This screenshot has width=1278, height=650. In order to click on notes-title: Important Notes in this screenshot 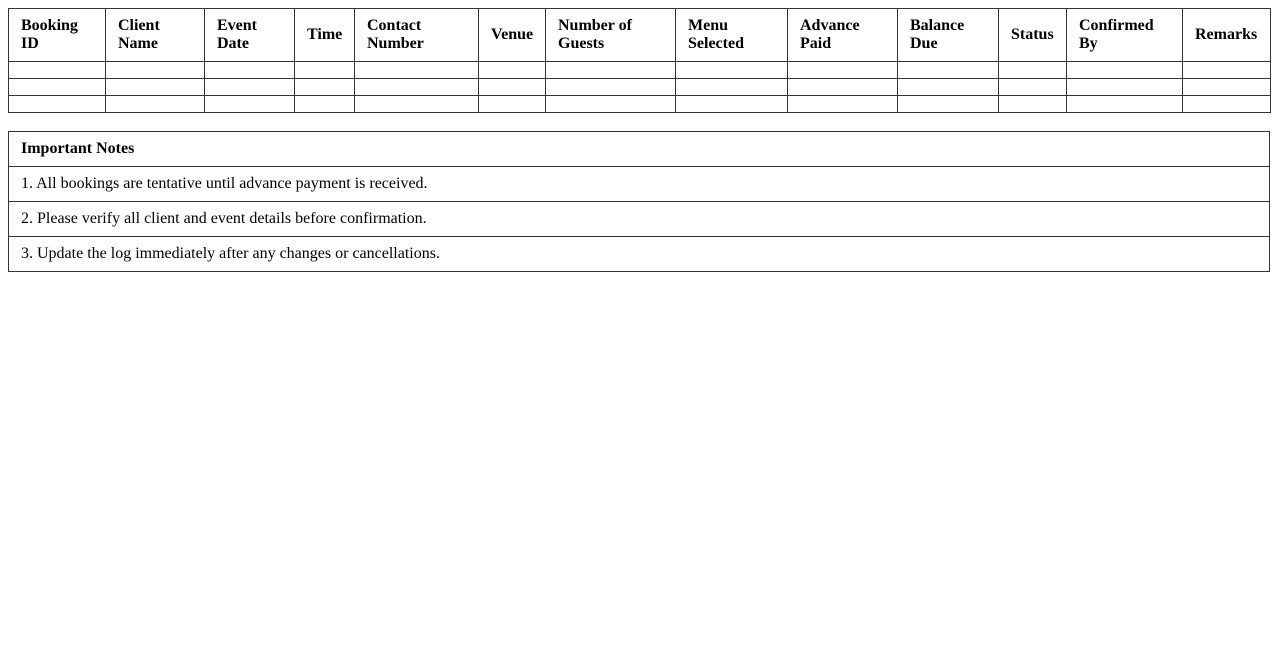, I will do `click(639, 149)`.